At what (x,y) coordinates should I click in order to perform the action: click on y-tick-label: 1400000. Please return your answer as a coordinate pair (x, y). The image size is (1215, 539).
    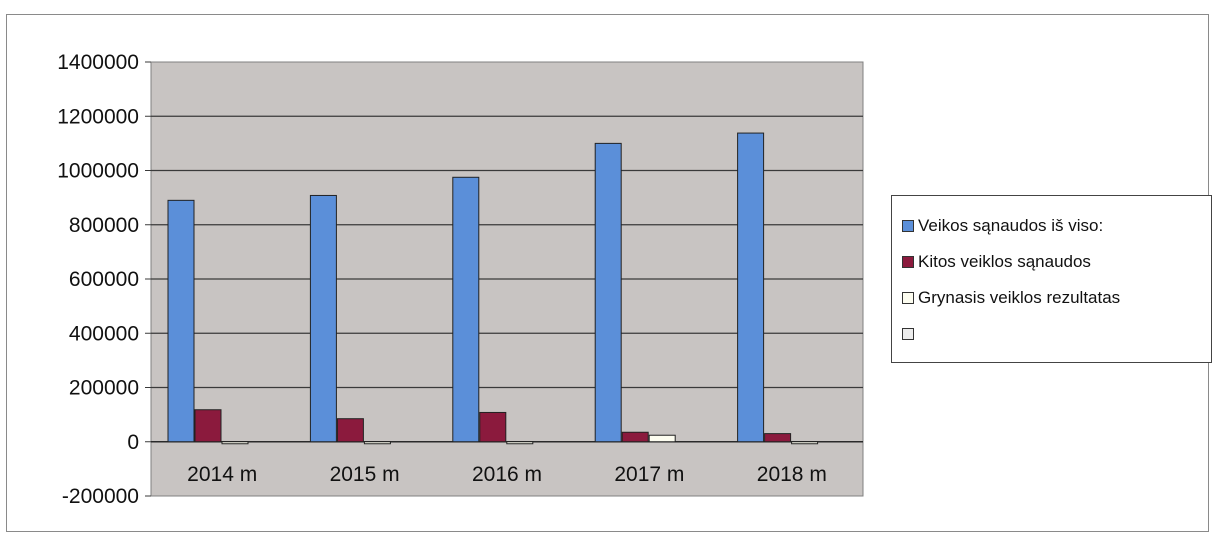
    Looking at the image, I should click on (98, 62).